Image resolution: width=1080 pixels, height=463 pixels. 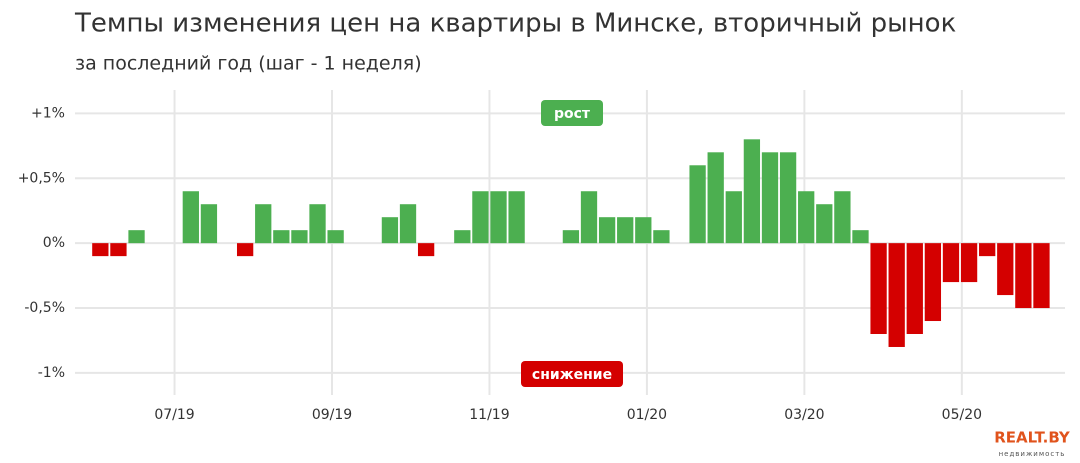 What do you see at coordinates (48, 113) in the screenshot?
I see `y-tick-label: +1%` at bounding box center [48, 113].